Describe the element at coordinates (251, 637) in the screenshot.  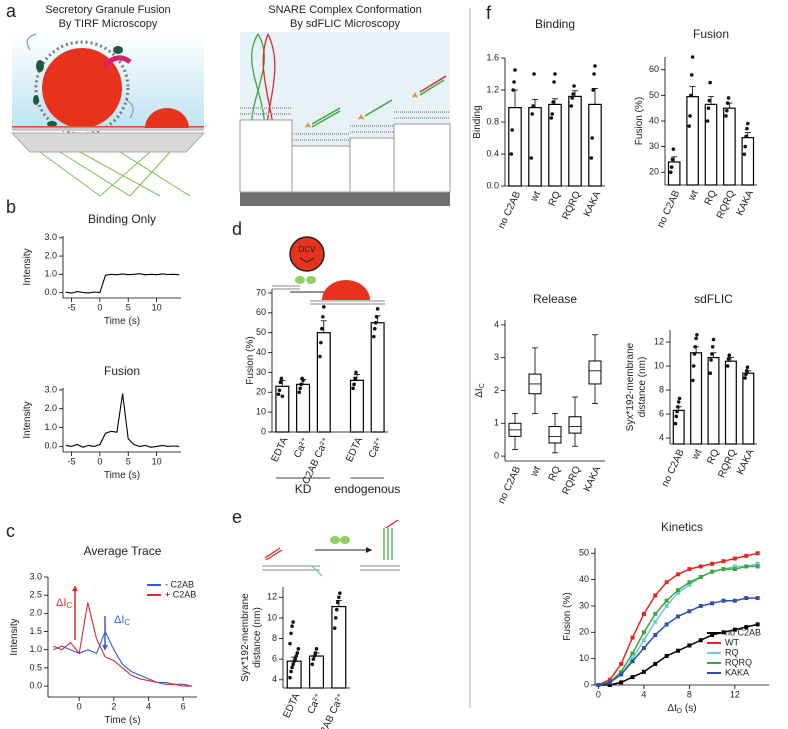
I see `y-axis-label: Syx*192-membranedistance (nm)` at that location.